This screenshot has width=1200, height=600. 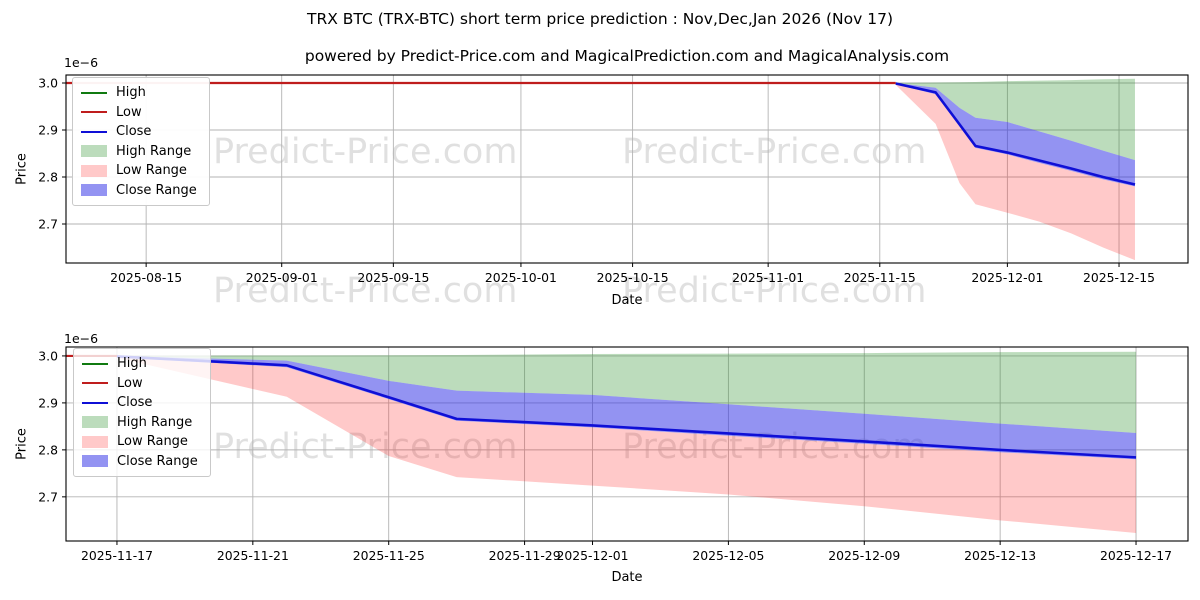 I want to click on x-tick-label: 2025-11-25, so click(x=389, y=555).